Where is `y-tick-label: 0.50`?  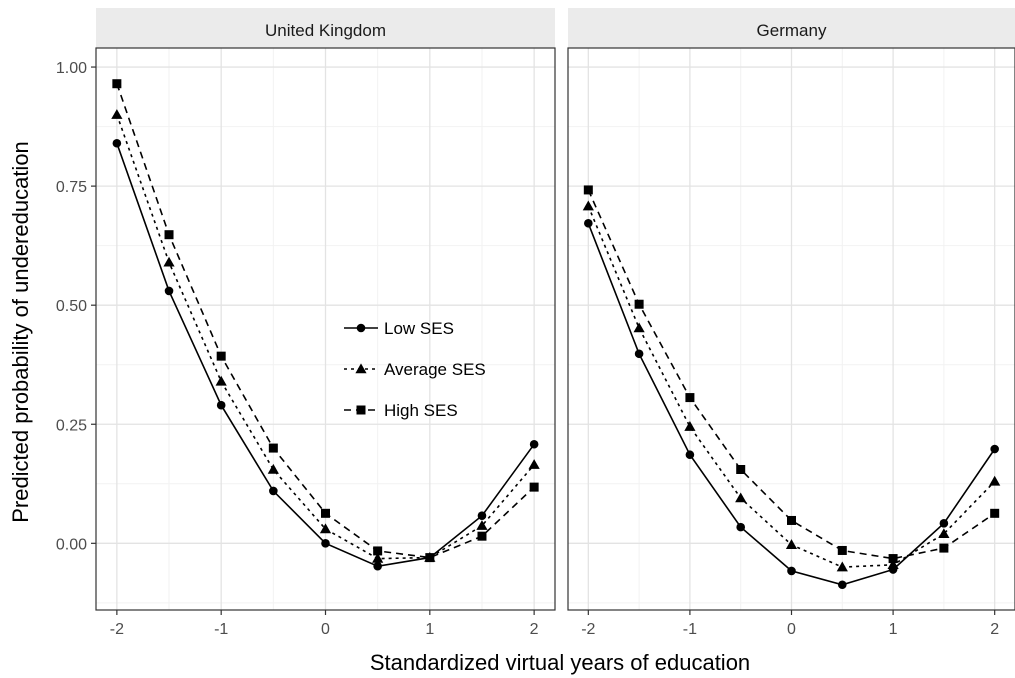
y-tick-label: 0.50 is located at coordinates (71, 306).